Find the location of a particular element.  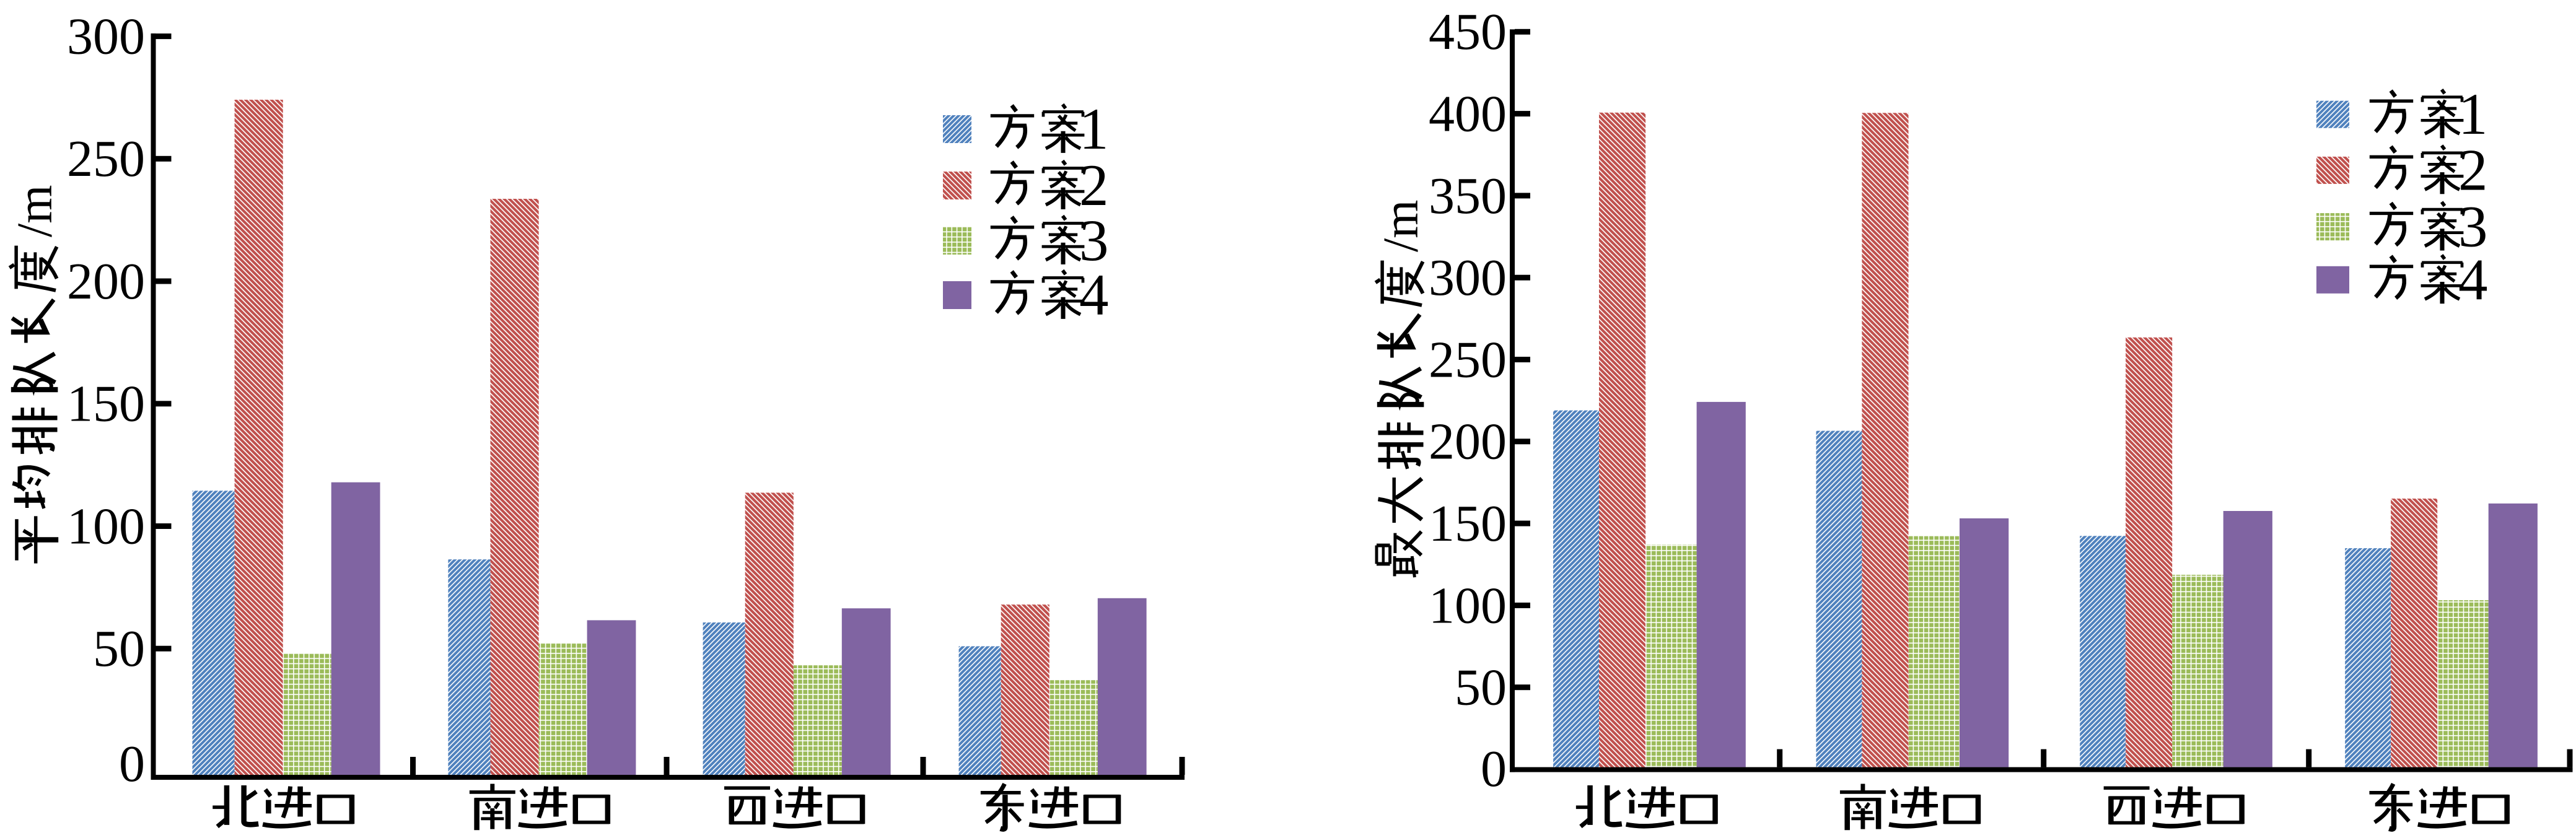

svg-text: 400 is located at coordinates (1468, 114).